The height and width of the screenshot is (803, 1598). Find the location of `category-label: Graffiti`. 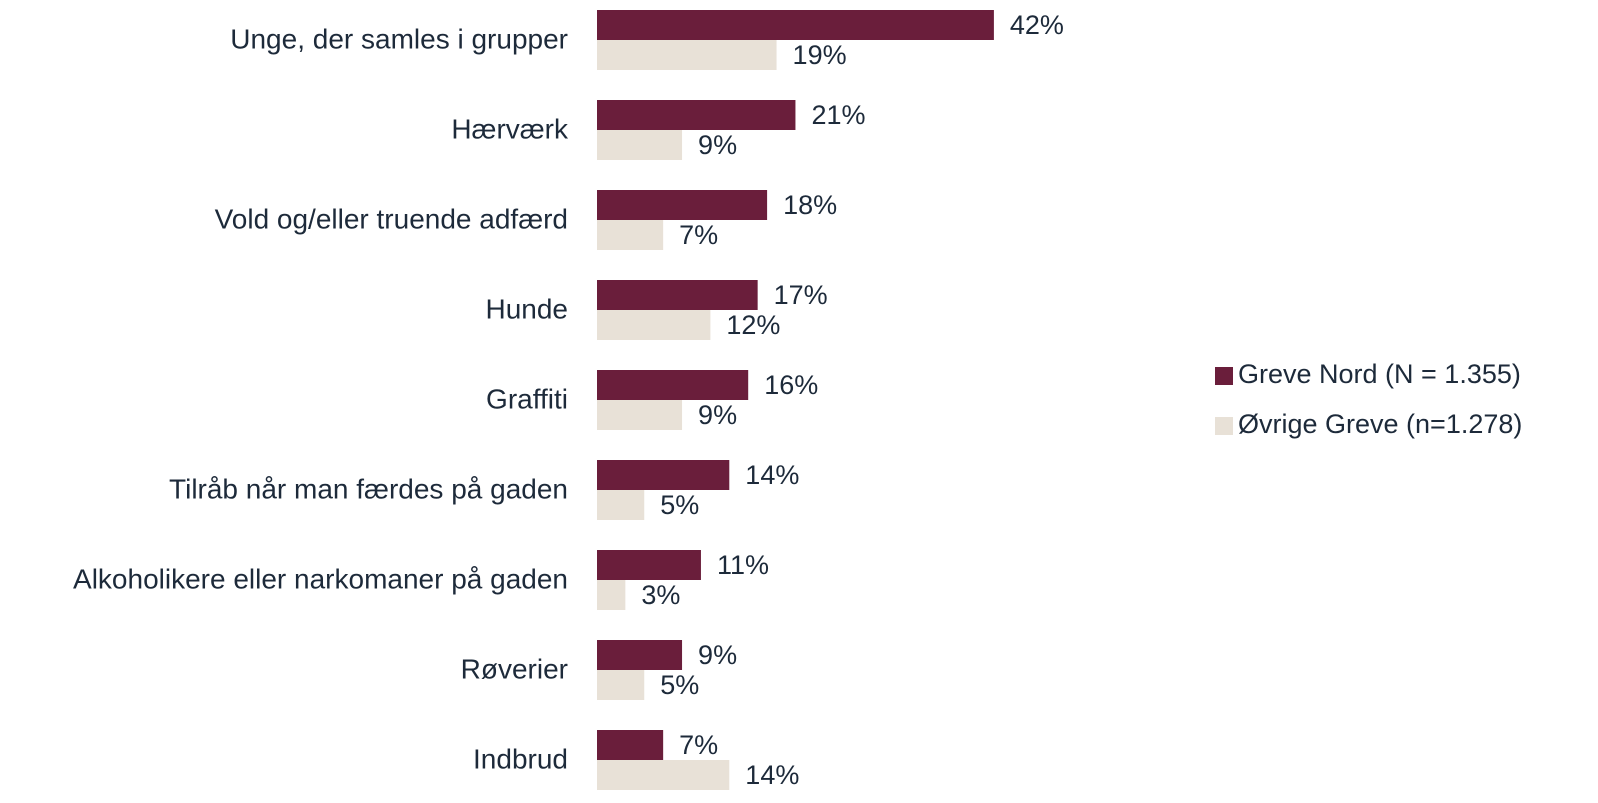

category-label: Graffiti is located at coordinates (527, 398).